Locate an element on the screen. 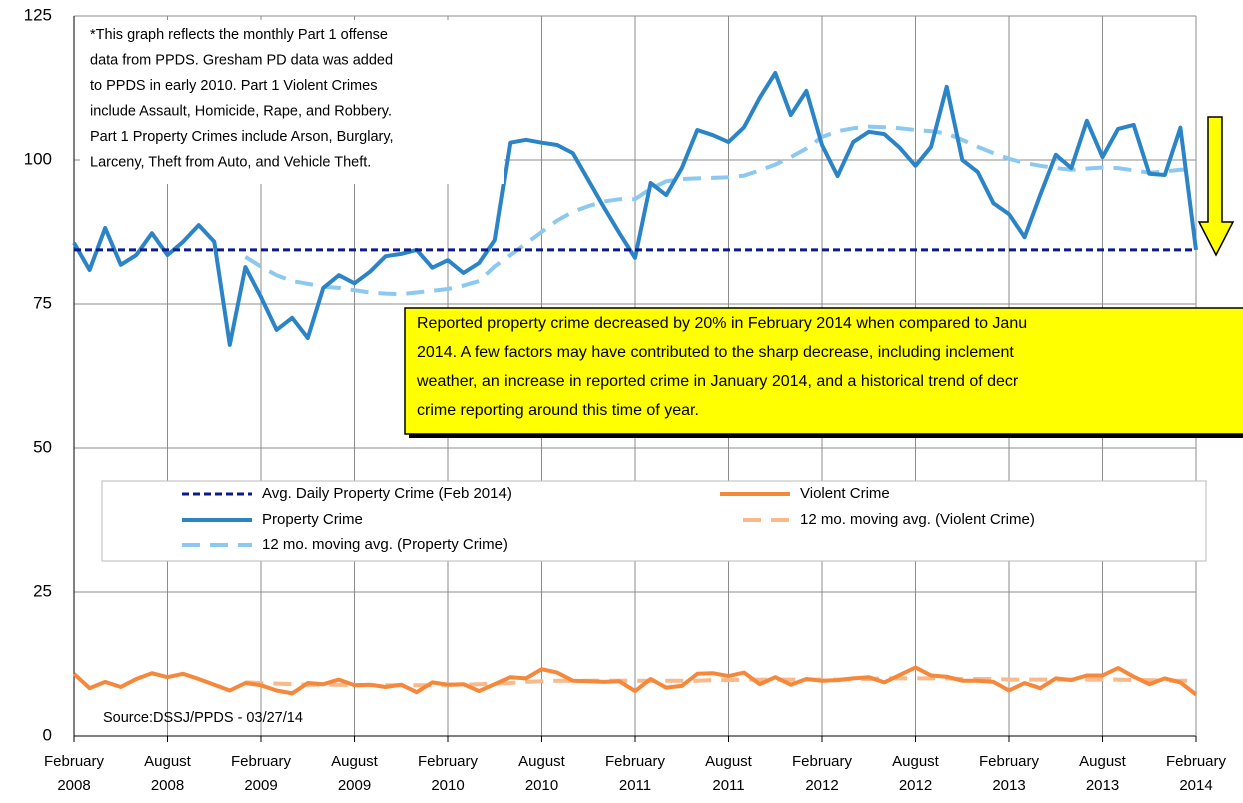 The width and height of the screenshot is (1243, 803). x-tick-label: February 2010 is located at coordinates (448, 773).